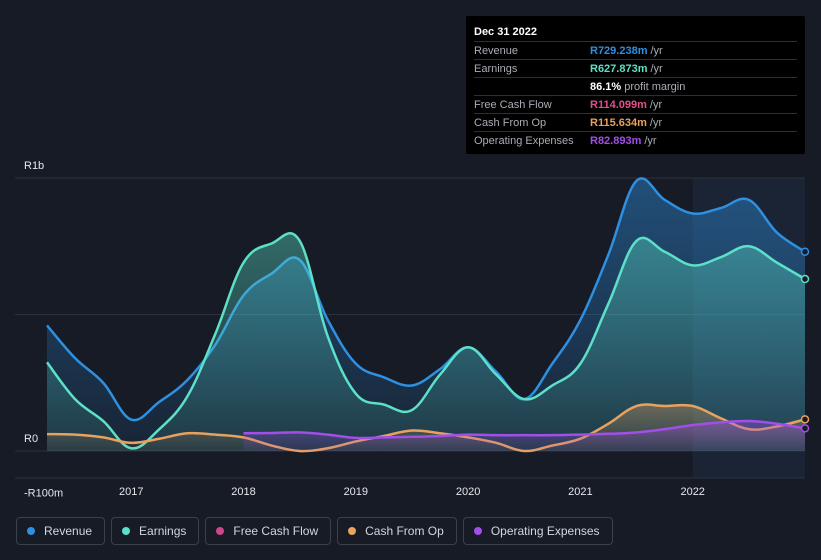 The width and height of the screenshot is (821, 560). I want to click on legend-label: Earnings, so click(163, 531).